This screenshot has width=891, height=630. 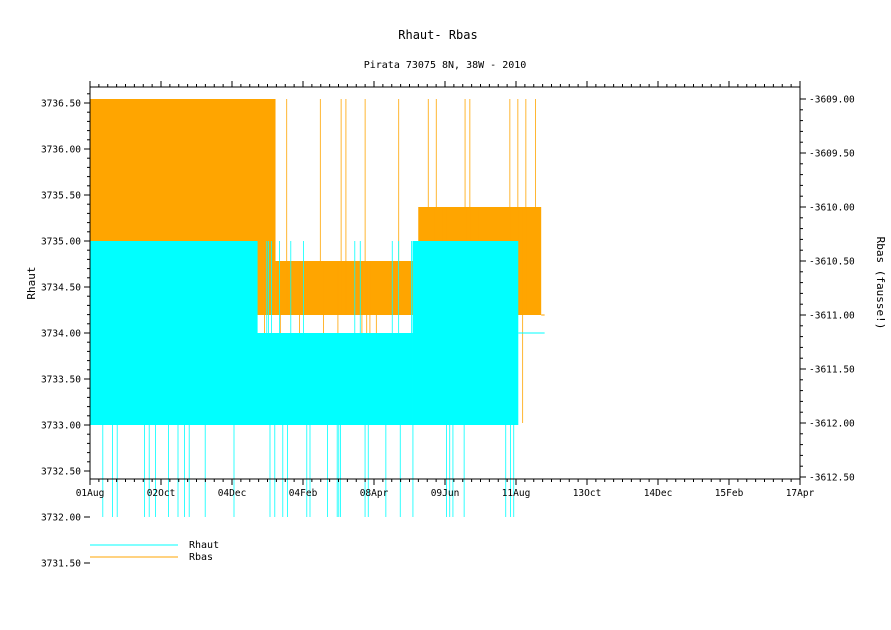 I want to click on legend: Rhaut Rbas, so click(x=154, y=551).